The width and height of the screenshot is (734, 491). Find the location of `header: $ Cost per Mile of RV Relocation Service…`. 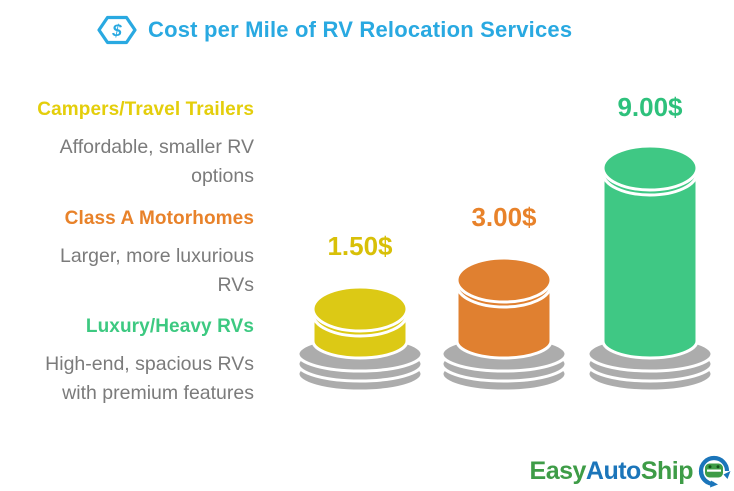

header: $ Cost per Mile of RV Relocation Service… is located at coordinates (334, 30).